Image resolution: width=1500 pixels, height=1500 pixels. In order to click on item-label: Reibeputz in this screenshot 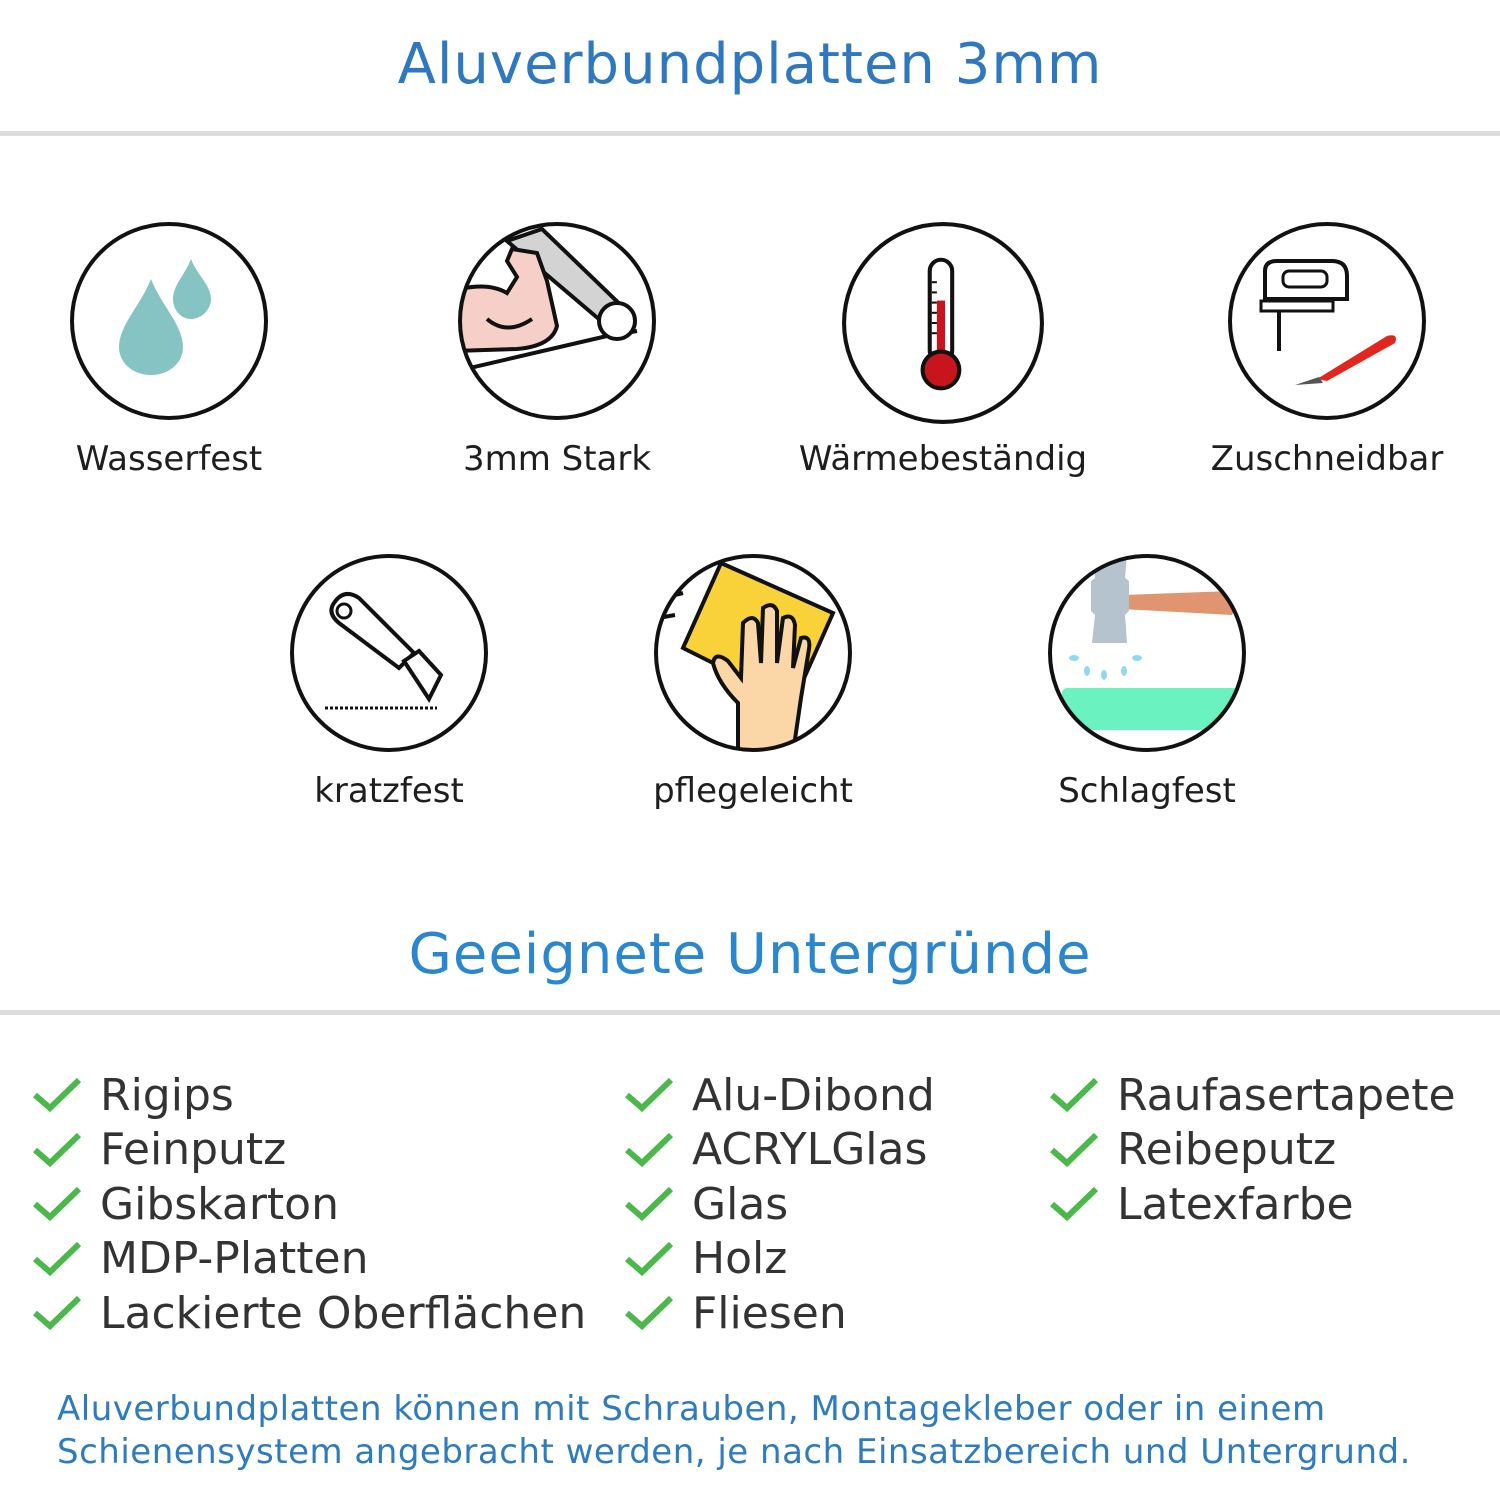, I will do `click(1227, 1150)`.